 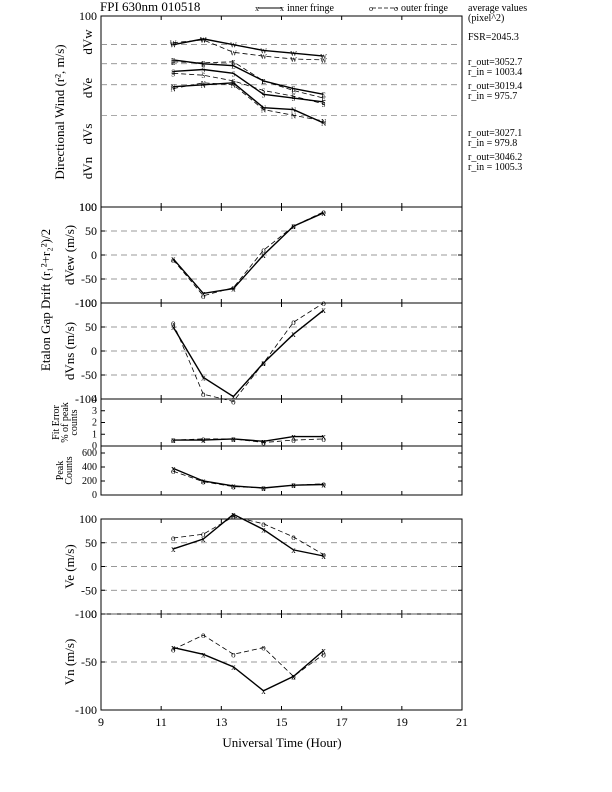 I want to click on vns-ytick-1: -50, so click(x=89, y=375).